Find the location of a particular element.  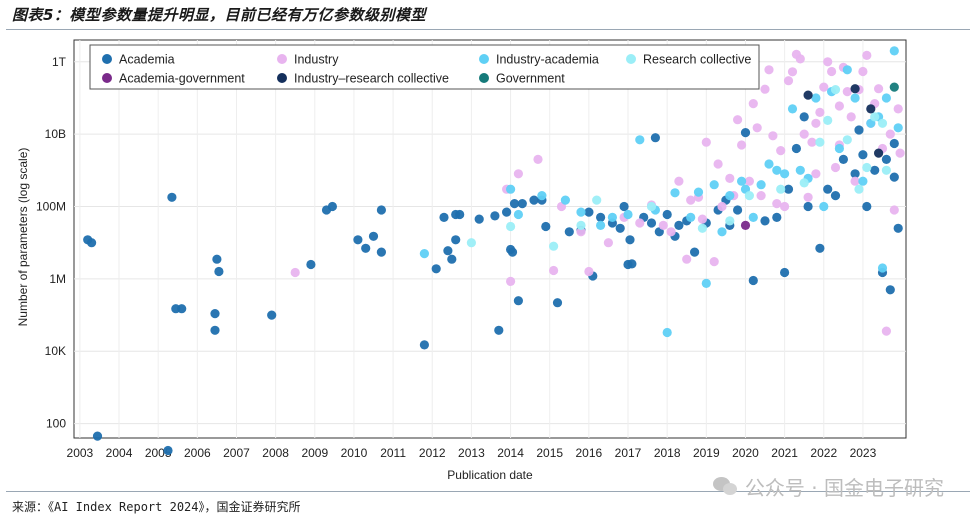

x-axis-label: Publication date is located at coordinates (490, 475).